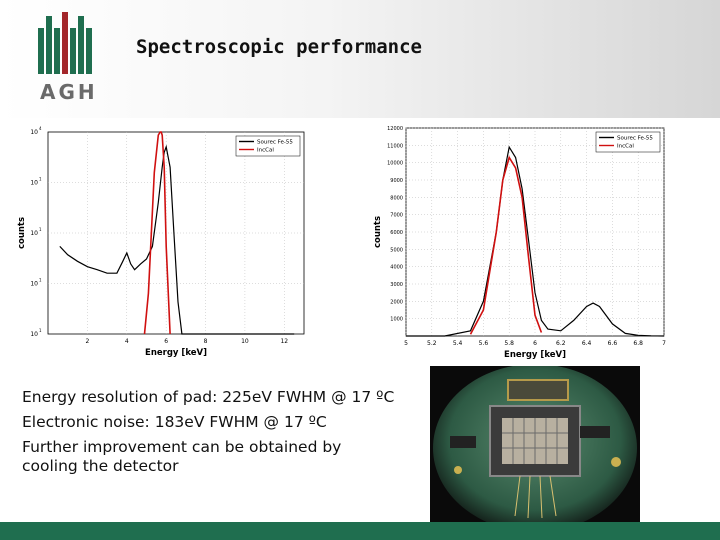 Image resolution: width=720 pixels, height=540 pixels. Describe the element at coordinates (638, 343) in the screenshot. I see `x-tick-label: 6.8` at that location.